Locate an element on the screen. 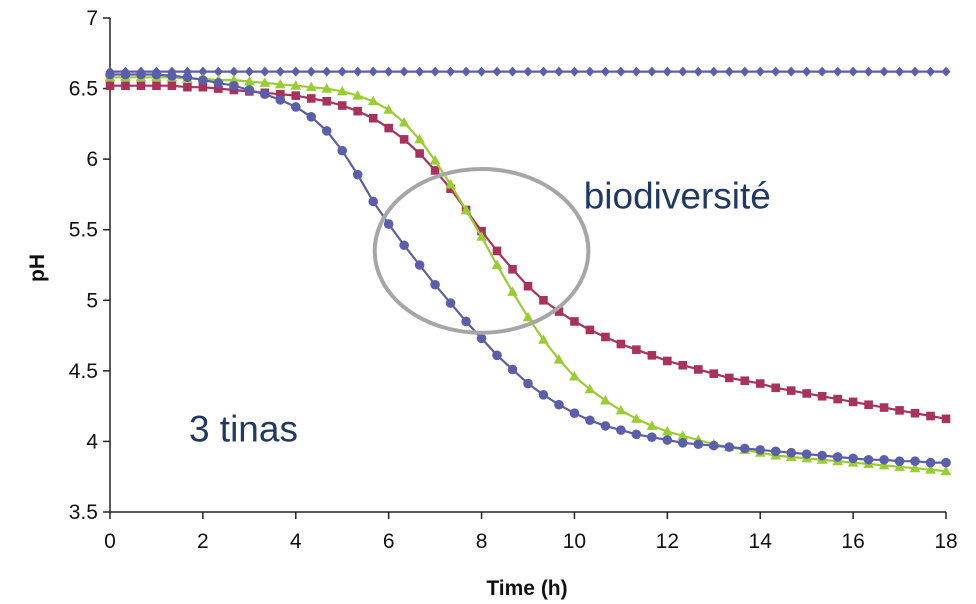 This screenshot has width=976, height=604. x-tick-label: 8 is located at coordinates (482, 541).